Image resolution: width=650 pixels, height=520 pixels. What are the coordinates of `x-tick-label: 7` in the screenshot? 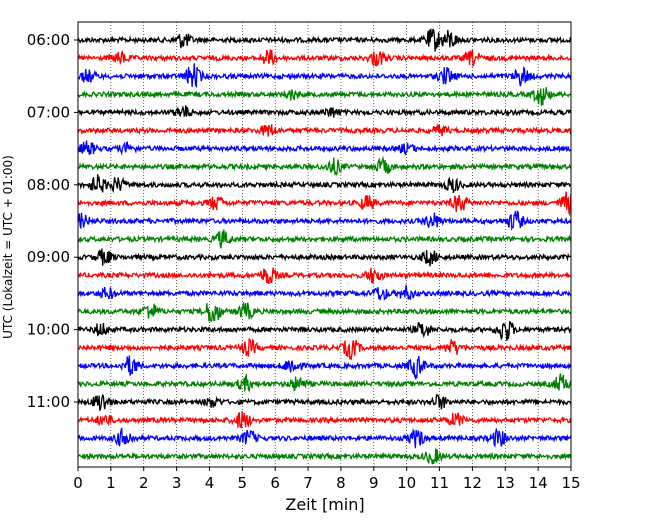 It's located at (308, 483).